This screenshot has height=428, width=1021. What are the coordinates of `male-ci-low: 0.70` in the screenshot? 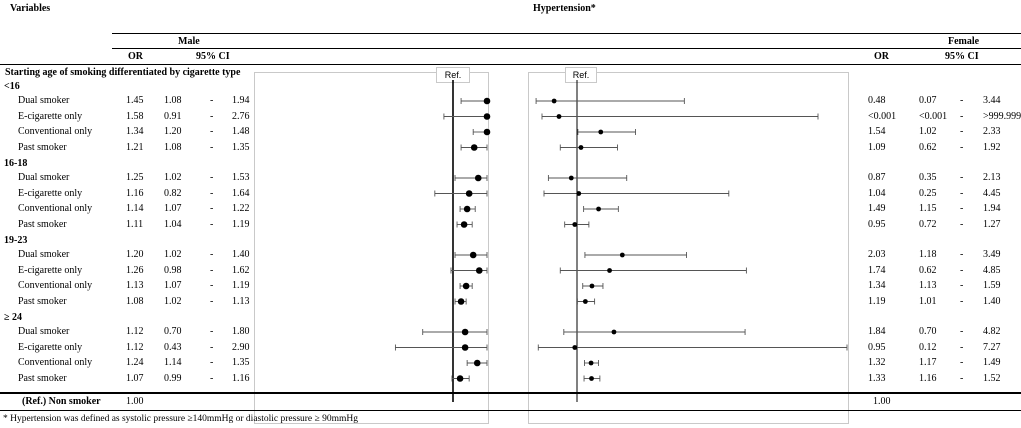 It's located at (173, 331).